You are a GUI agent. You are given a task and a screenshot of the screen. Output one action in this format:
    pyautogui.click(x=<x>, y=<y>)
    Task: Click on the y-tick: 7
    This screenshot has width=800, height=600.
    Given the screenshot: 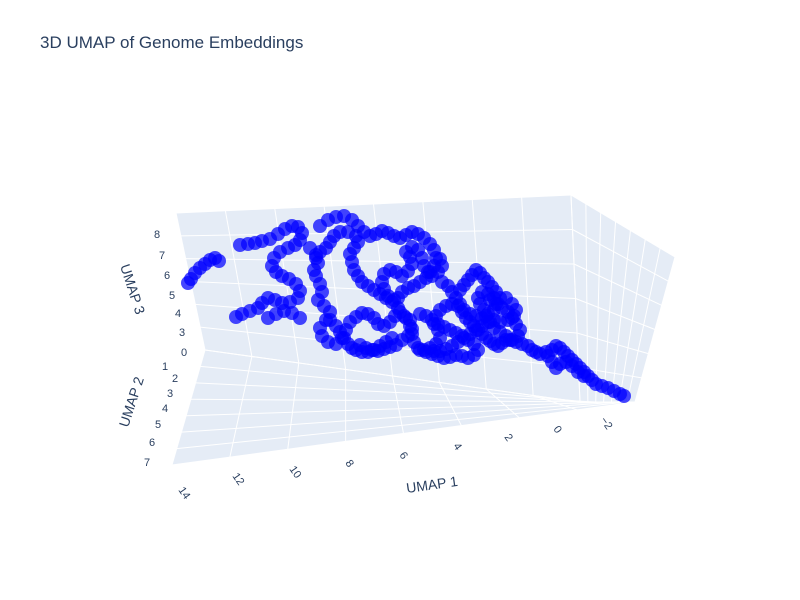 What is the action you would take?
    pyautogui.click(x=147, y=463)
    